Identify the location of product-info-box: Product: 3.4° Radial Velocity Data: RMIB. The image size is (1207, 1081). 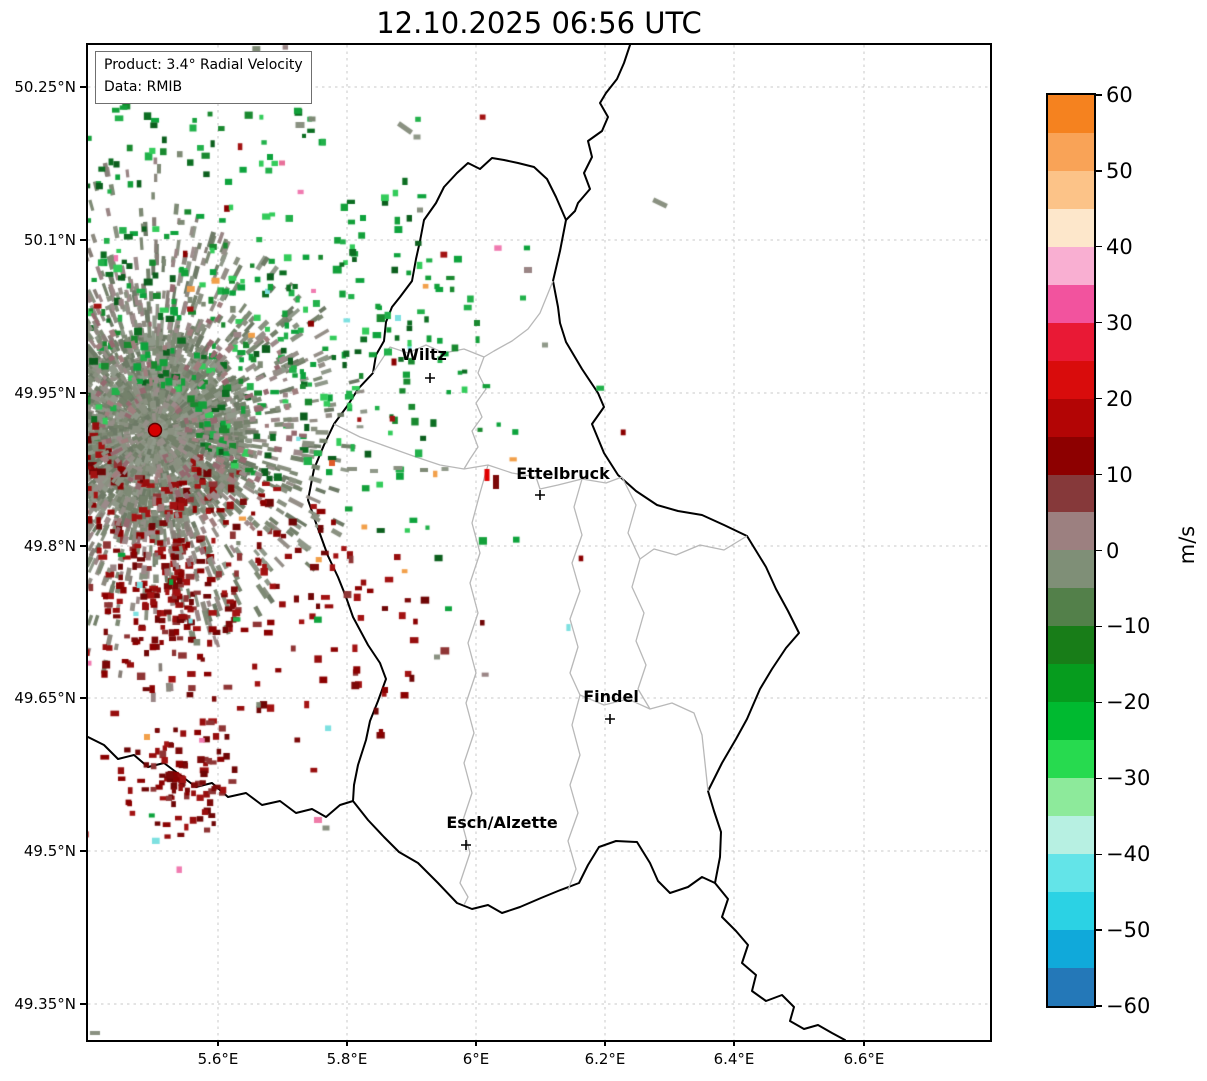
(203, 78).